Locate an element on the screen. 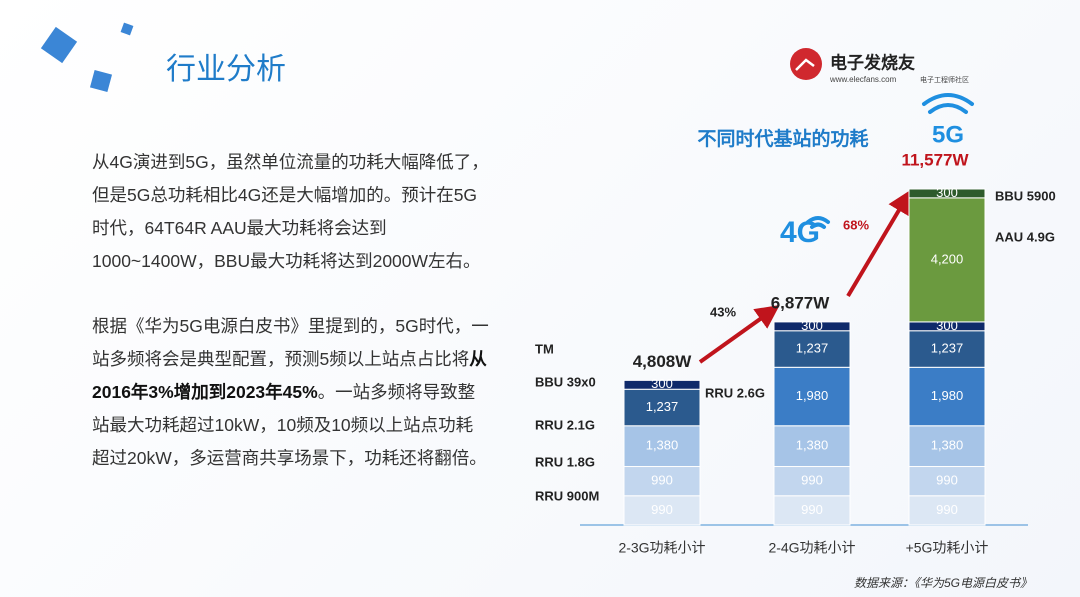 The height and width of the screenshot is (597, 1080). legend-label: BBU 39x0 is located at coordinates (565, 381).